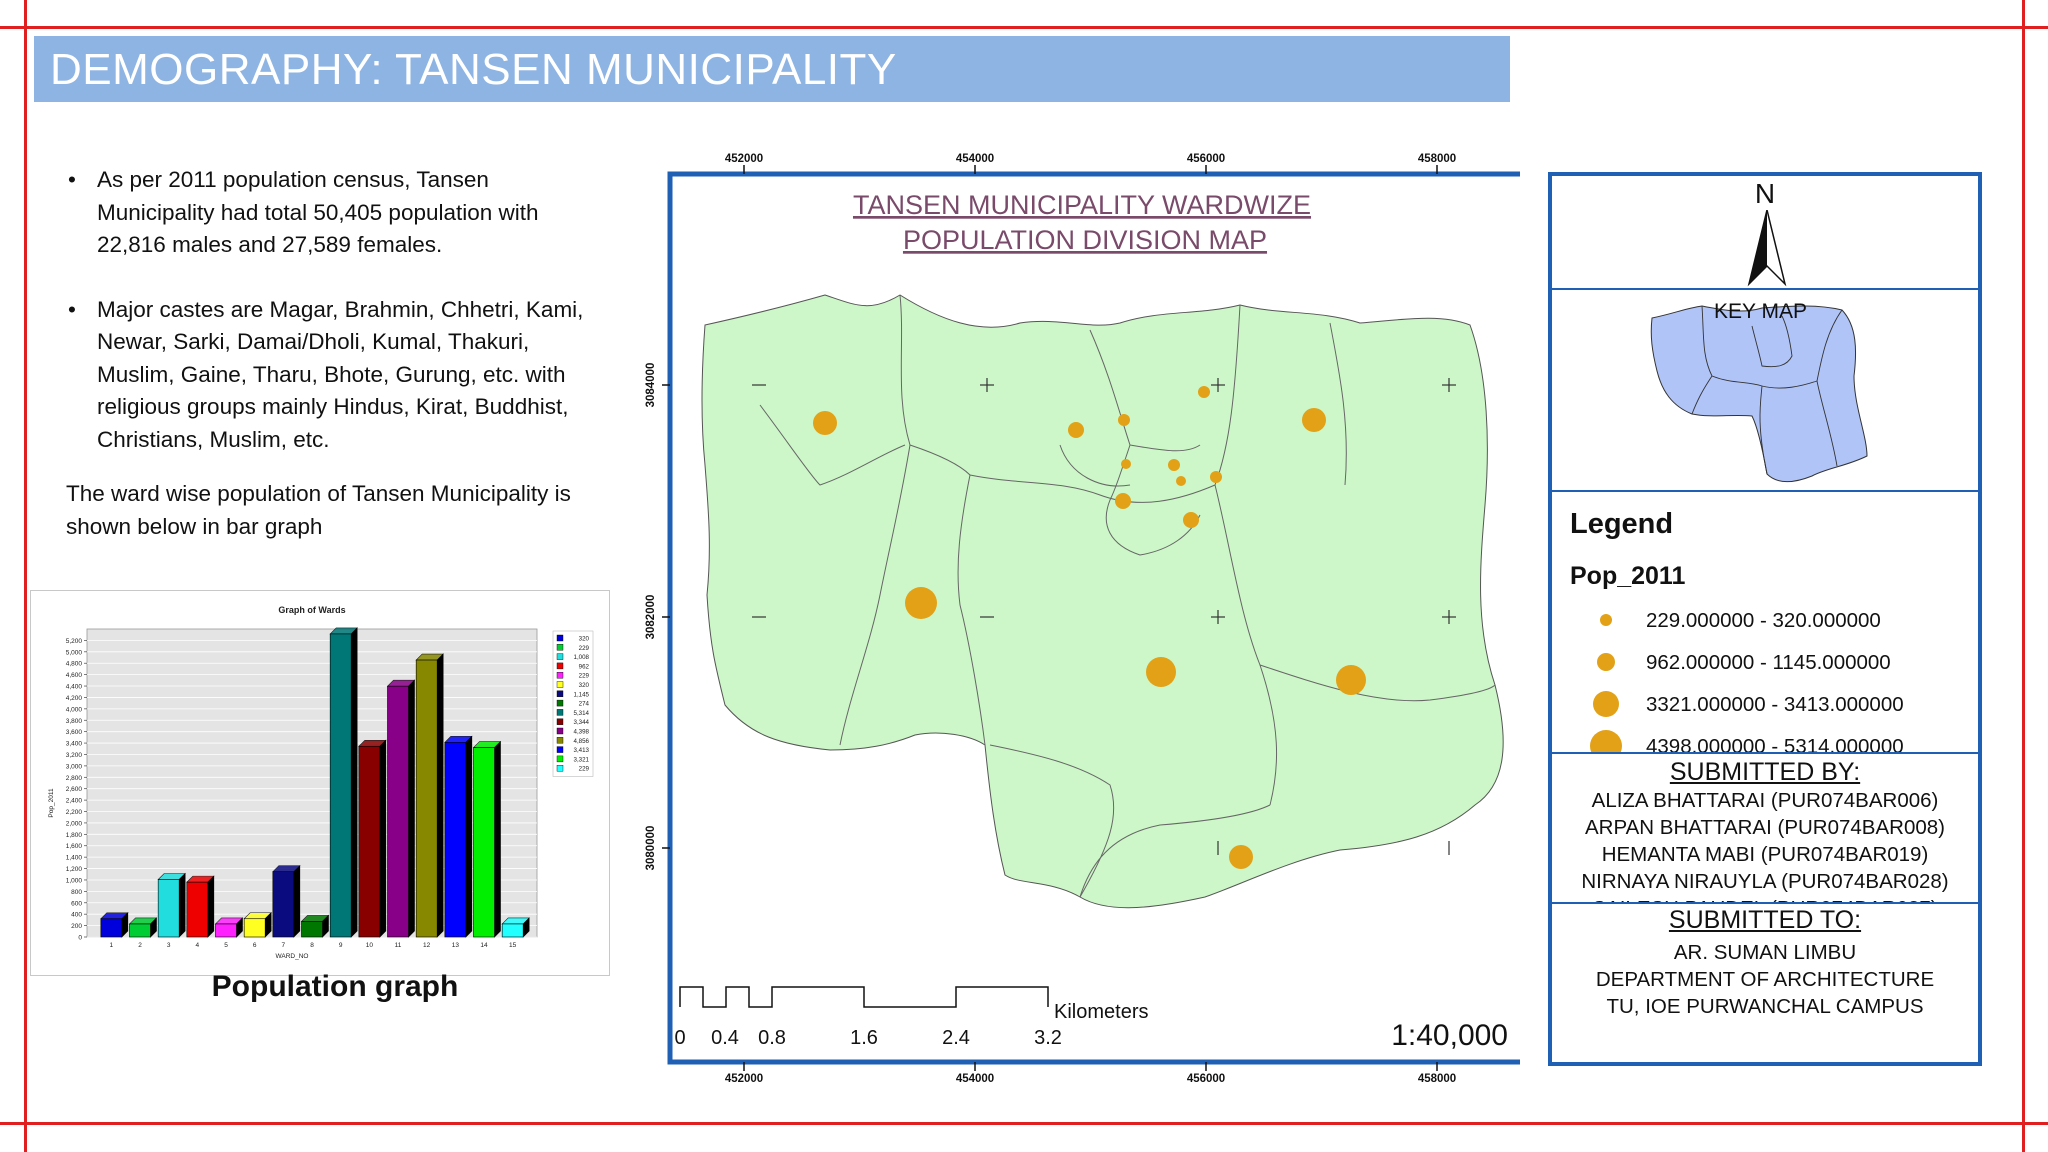  I want to click on y-tick-label: 1,800, so click(74, 835).